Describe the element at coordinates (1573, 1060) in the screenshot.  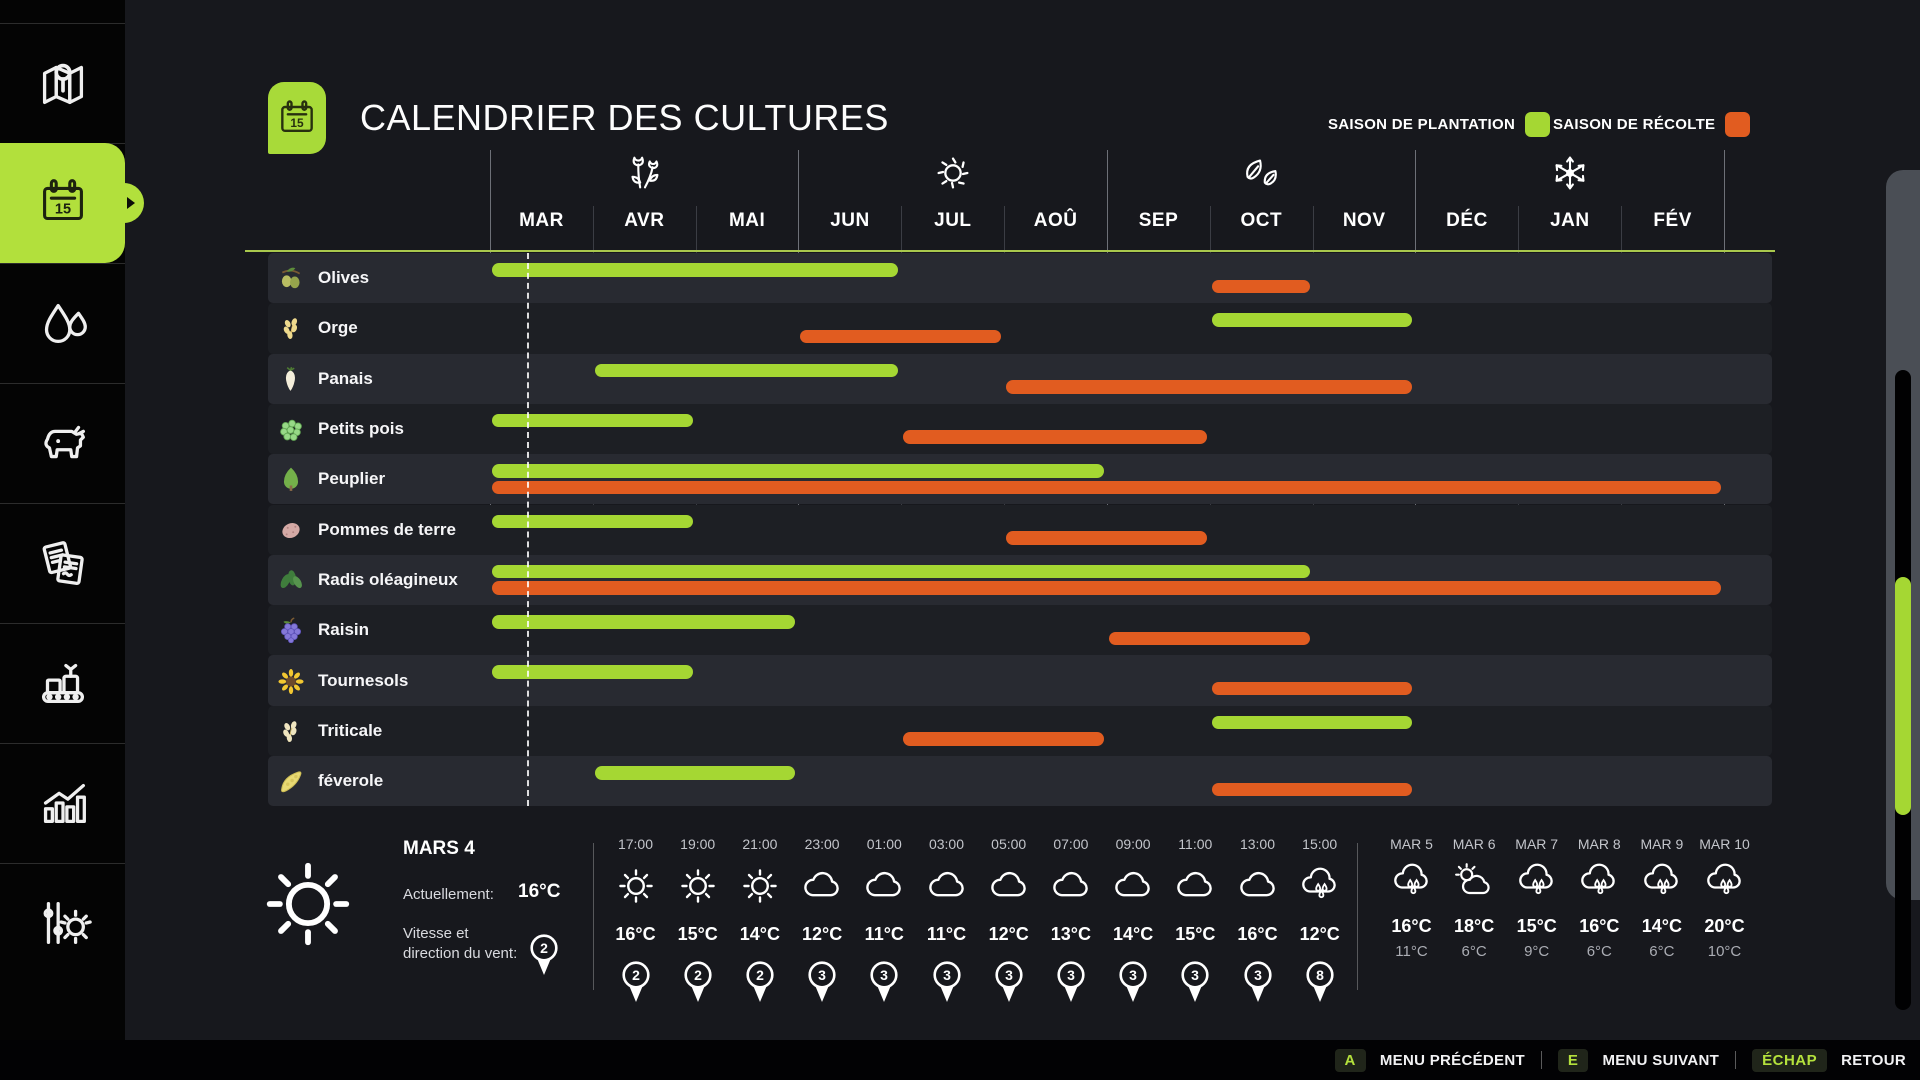
I see `key-badge: E` at that location.